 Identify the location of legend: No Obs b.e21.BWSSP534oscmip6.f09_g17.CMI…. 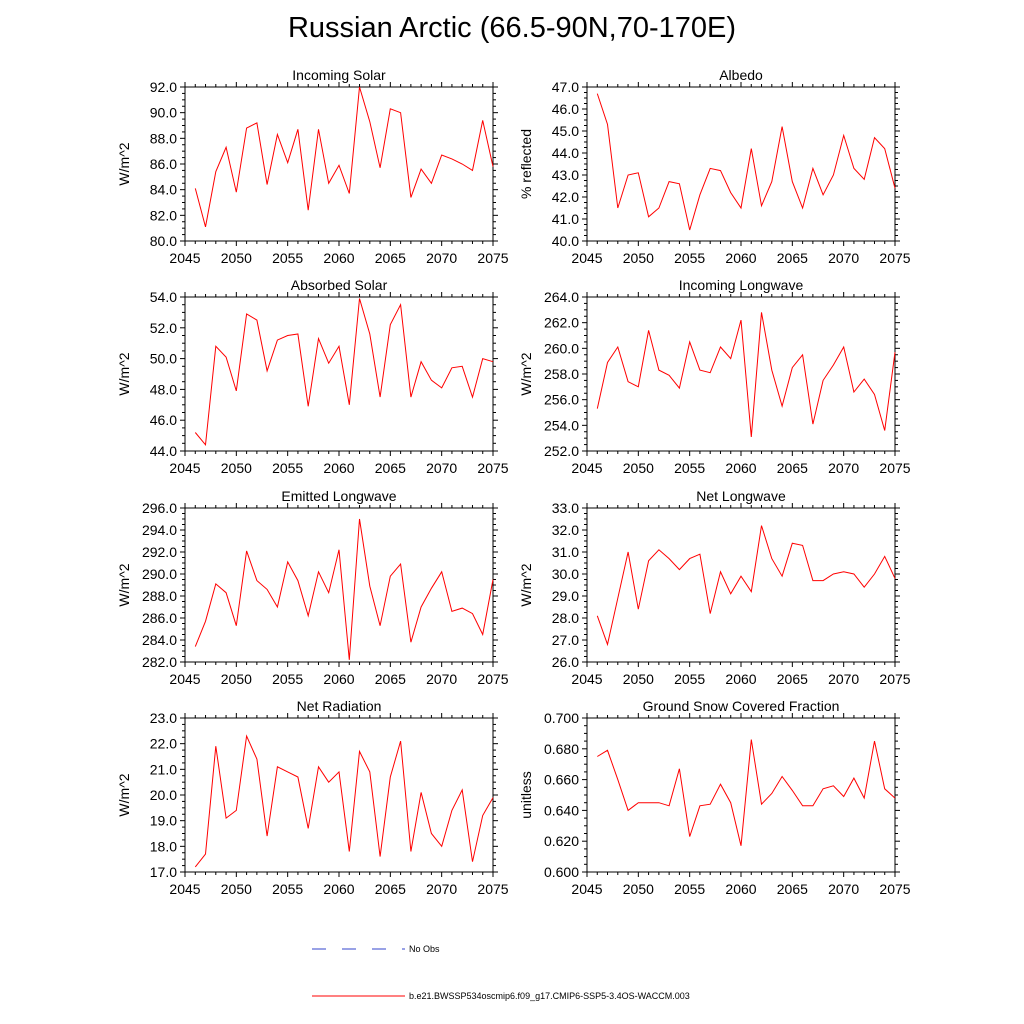
(501, 972).